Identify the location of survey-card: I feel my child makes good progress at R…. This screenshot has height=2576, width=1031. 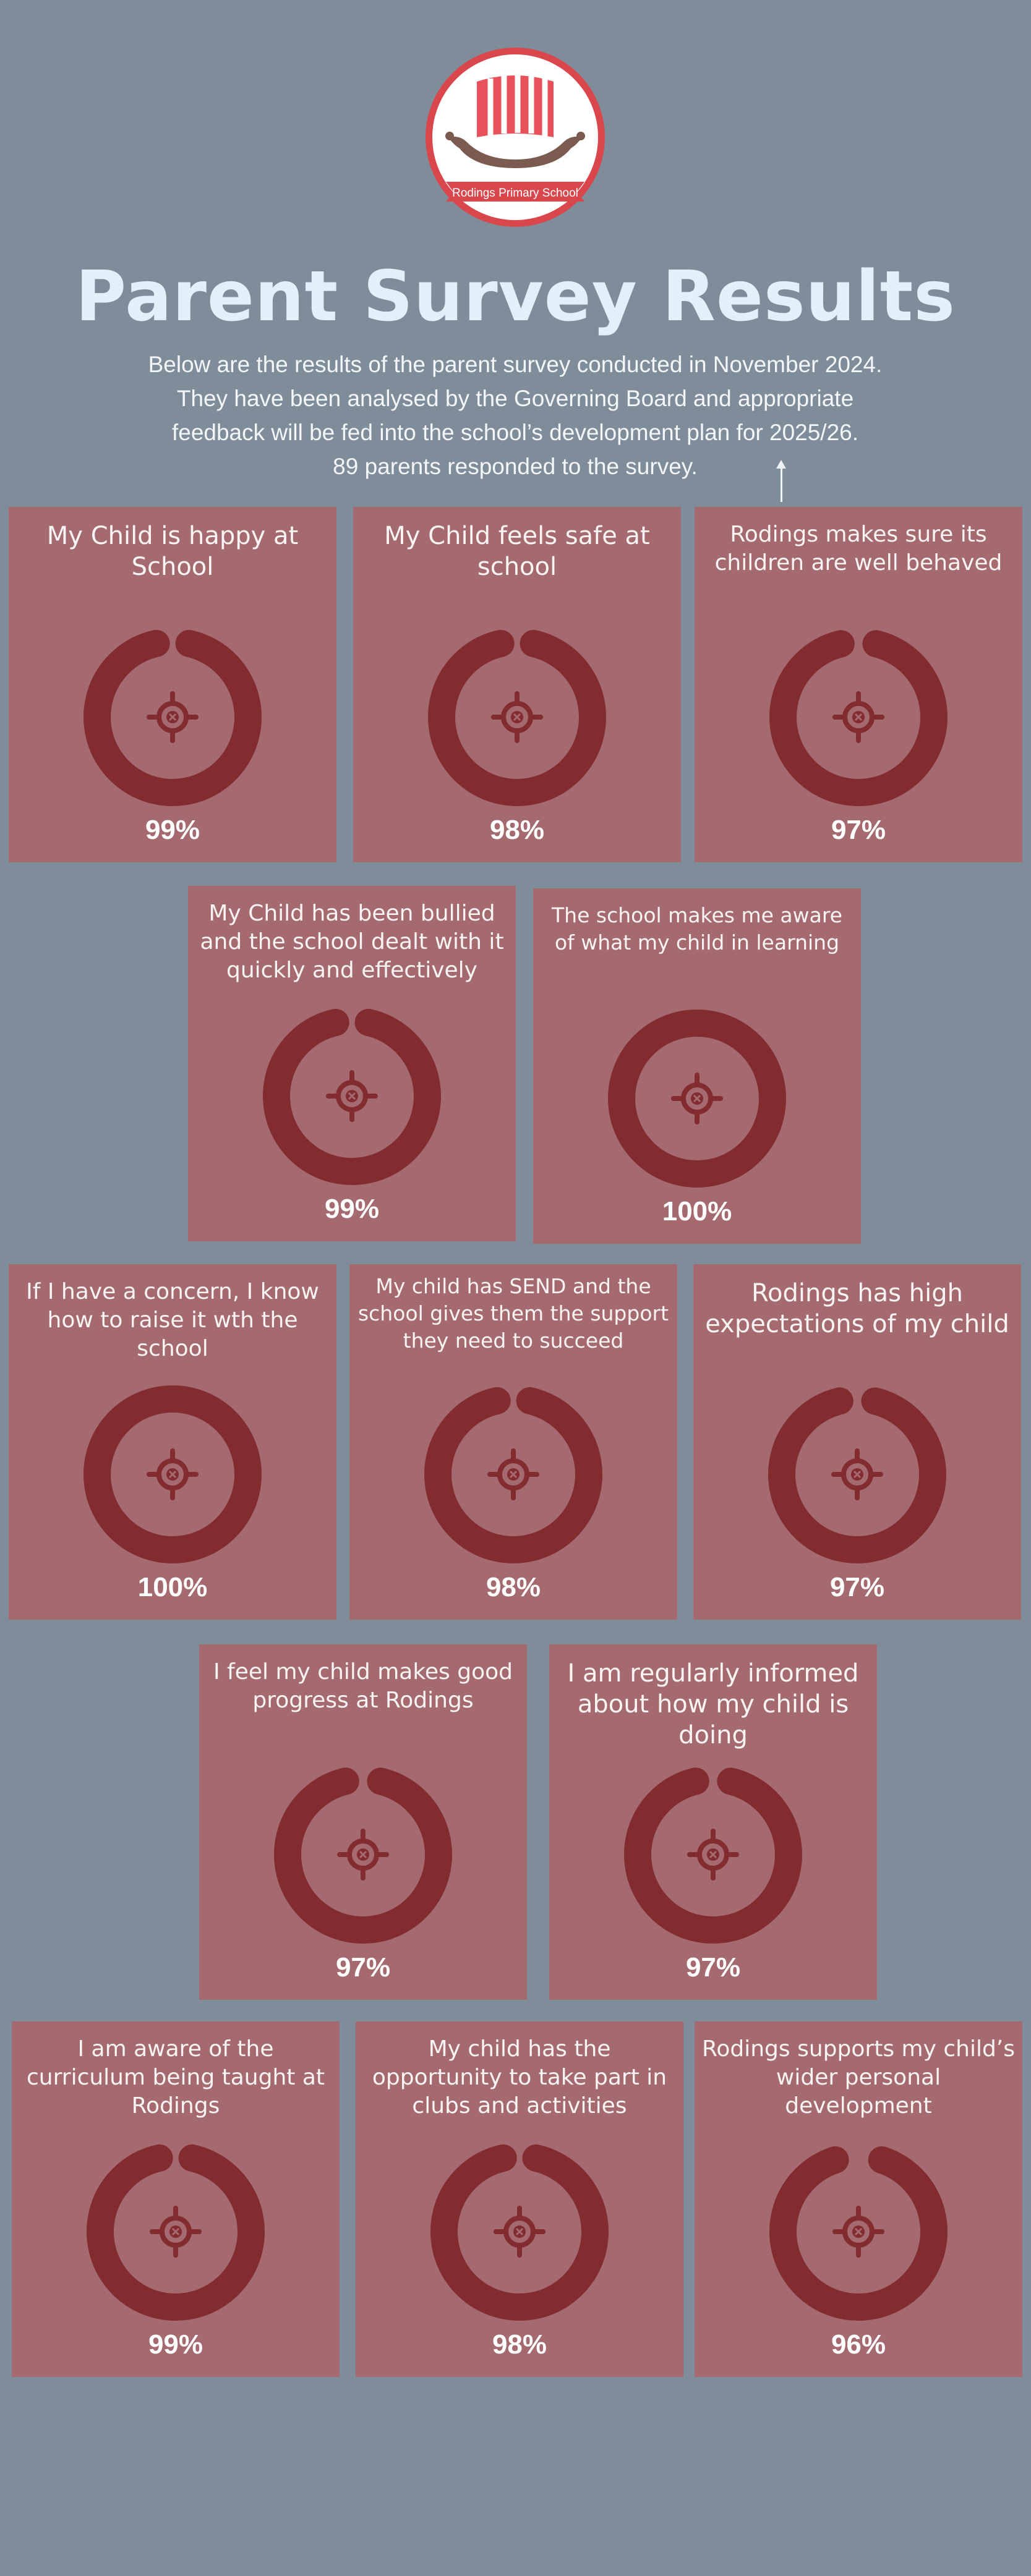
(363, 1822).